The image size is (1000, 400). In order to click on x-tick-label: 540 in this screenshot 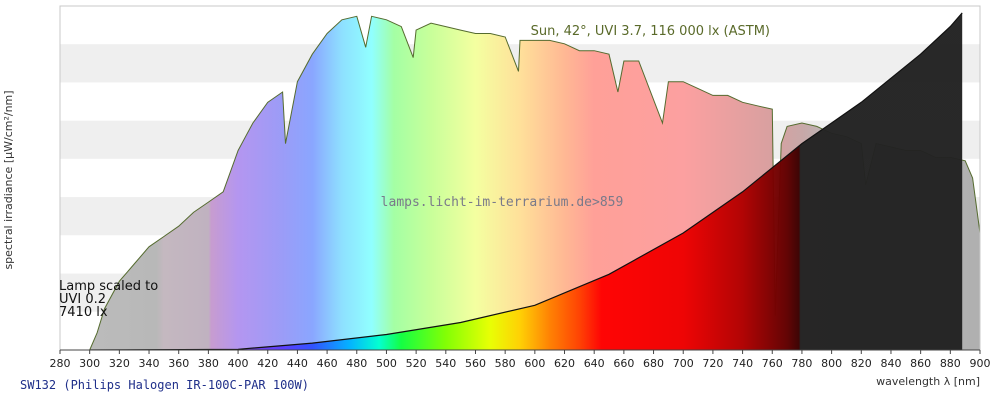, I will do `click(445, 363)`.